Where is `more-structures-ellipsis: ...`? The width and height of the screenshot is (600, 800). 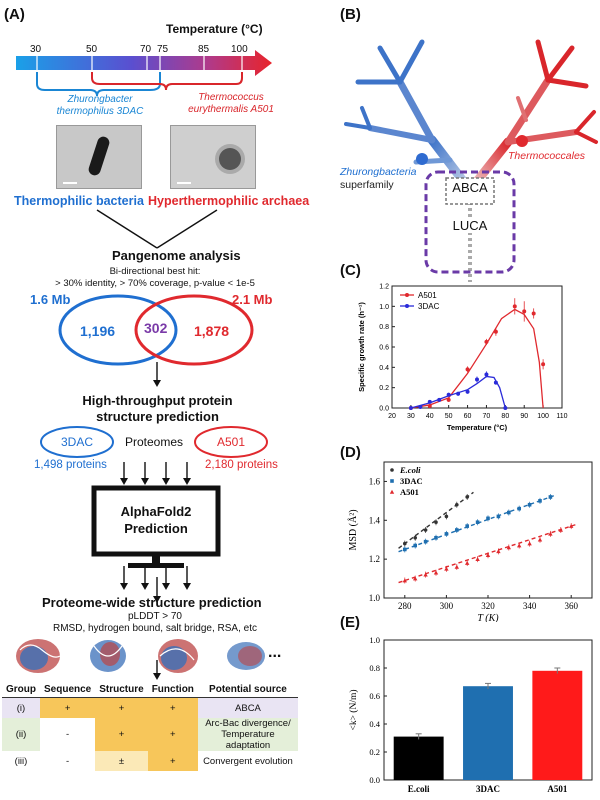
more-structures-ellipsis: ... is located at coordinates (275, 652).